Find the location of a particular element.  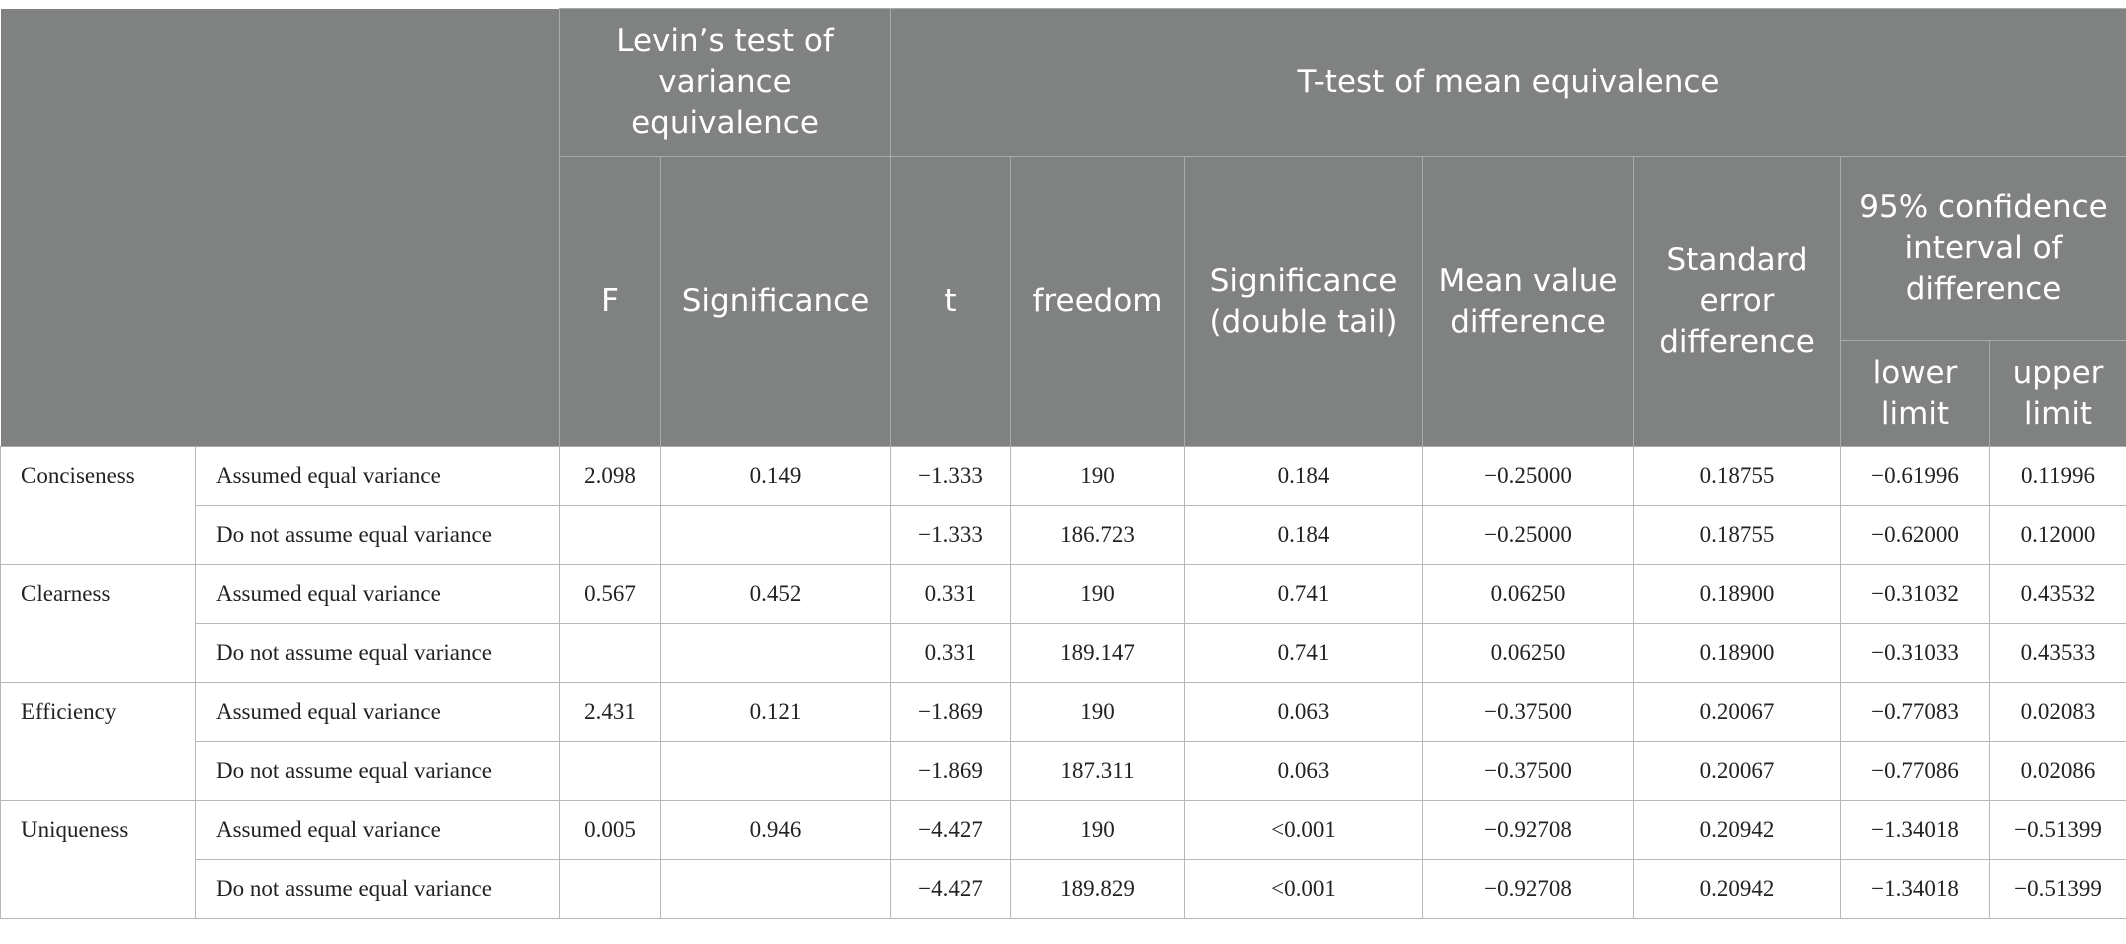

f-cell: 2.431 is located at coordinates (610, 712).